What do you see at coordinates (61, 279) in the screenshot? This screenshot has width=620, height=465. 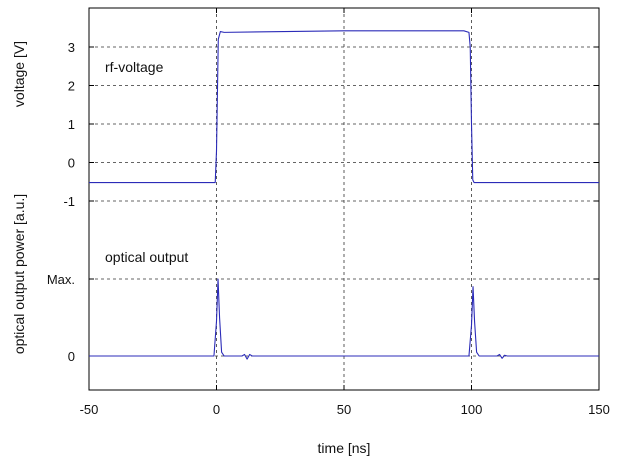 I see `optical-y-tick-label-1: Max.` at bounding box center [61, 279].